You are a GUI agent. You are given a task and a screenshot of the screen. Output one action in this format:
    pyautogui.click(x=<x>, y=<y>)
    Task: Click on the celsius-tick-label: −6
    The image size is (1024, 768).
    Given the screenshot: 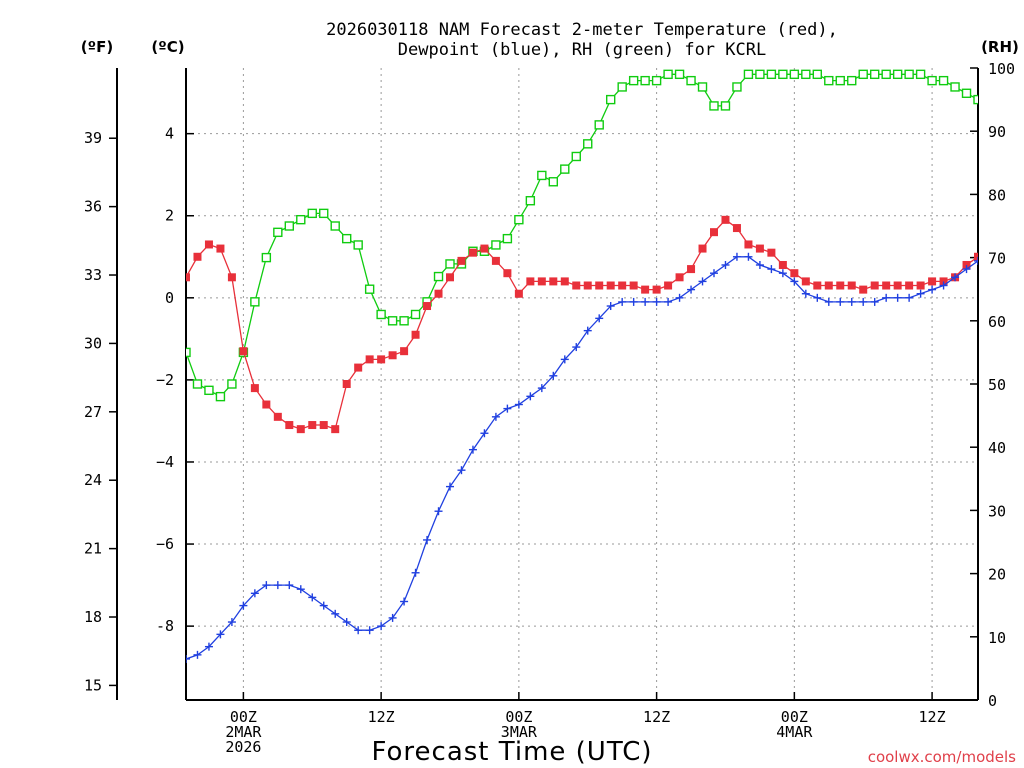 What is the action you would take?
    pyautogui.click(x=165, y=544)
    